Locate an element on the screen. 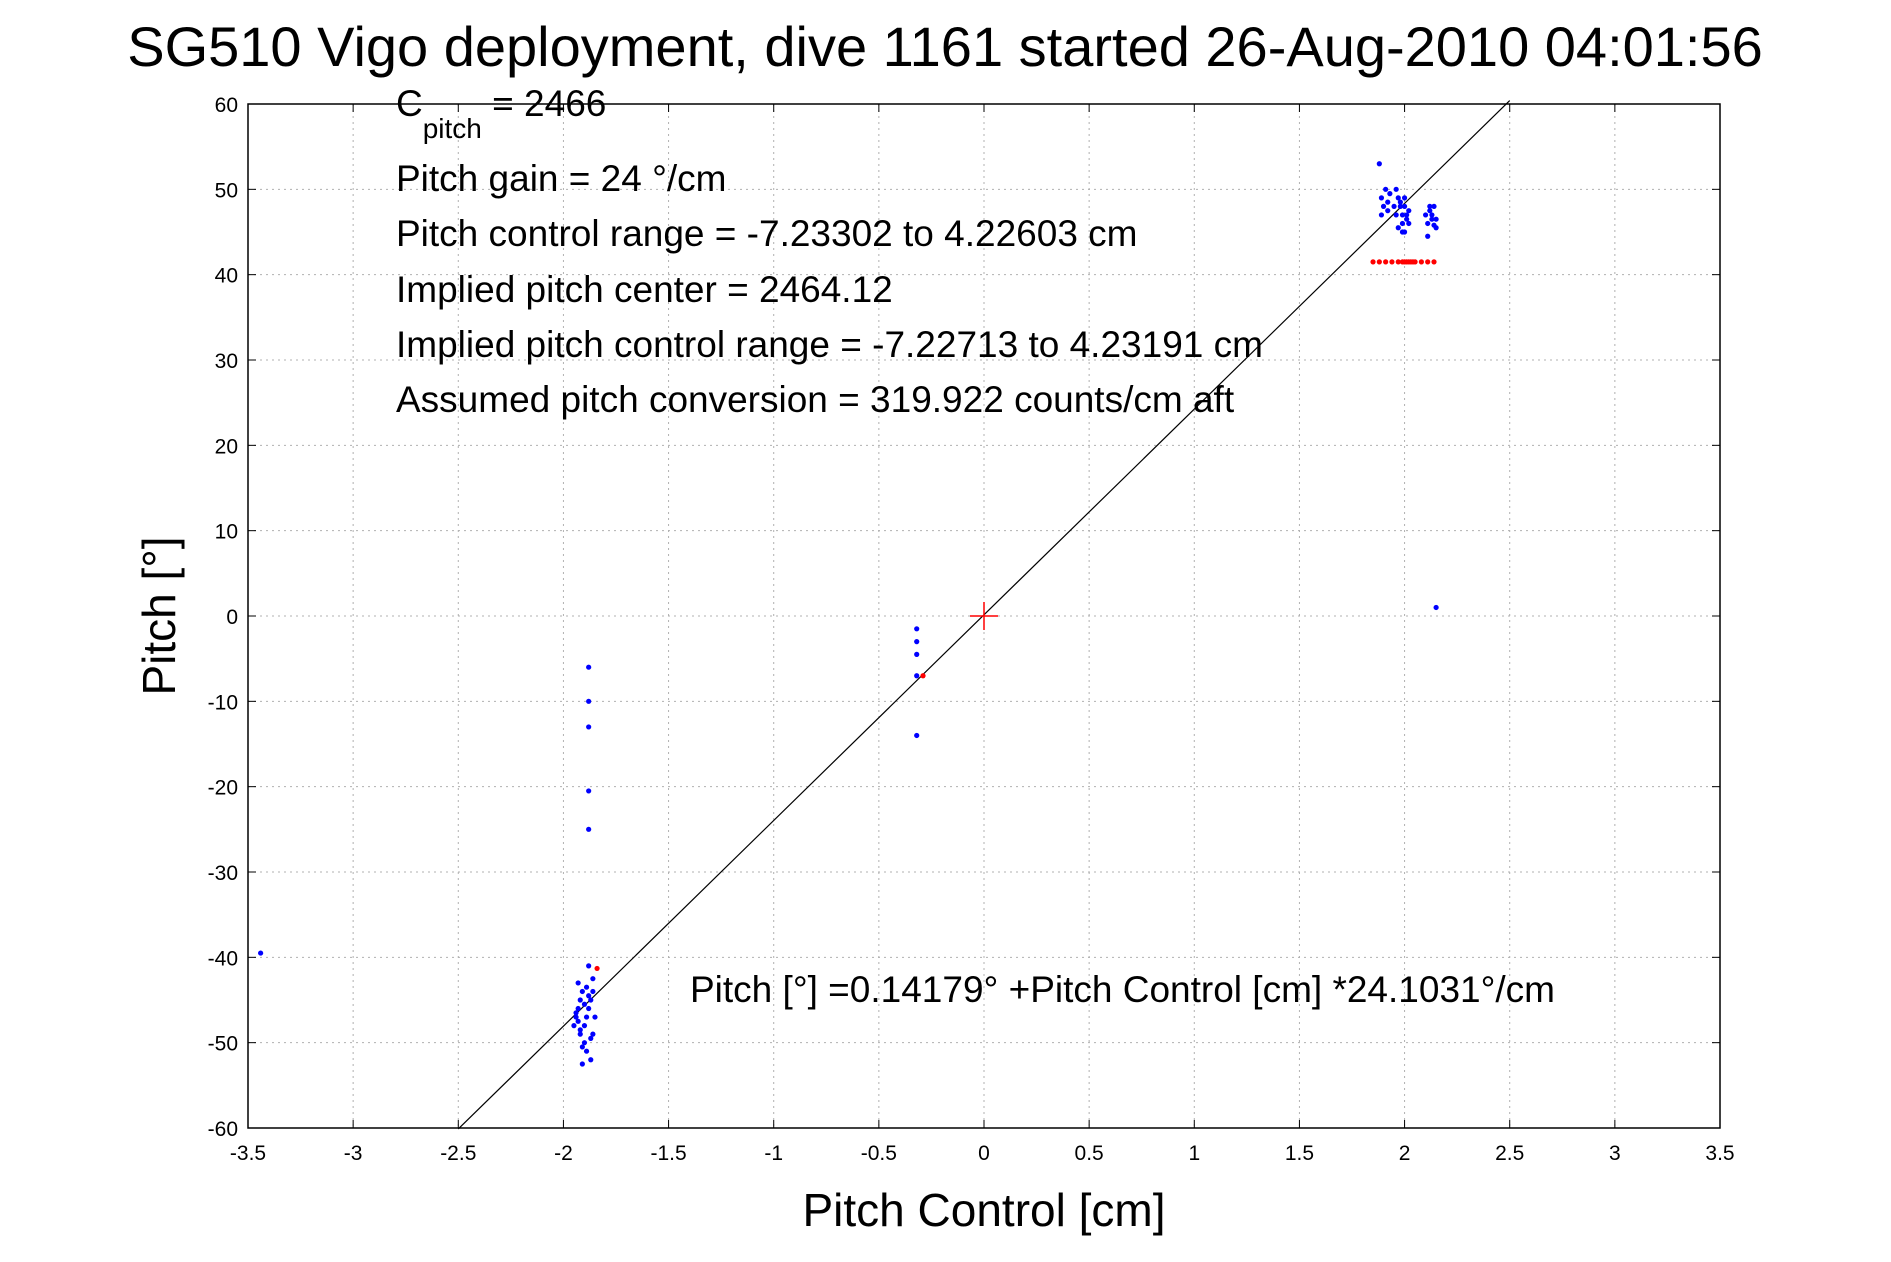 The image size is (1891, 1262). x-tick-label: 3.5 is located at coordinates (1719, 1153).